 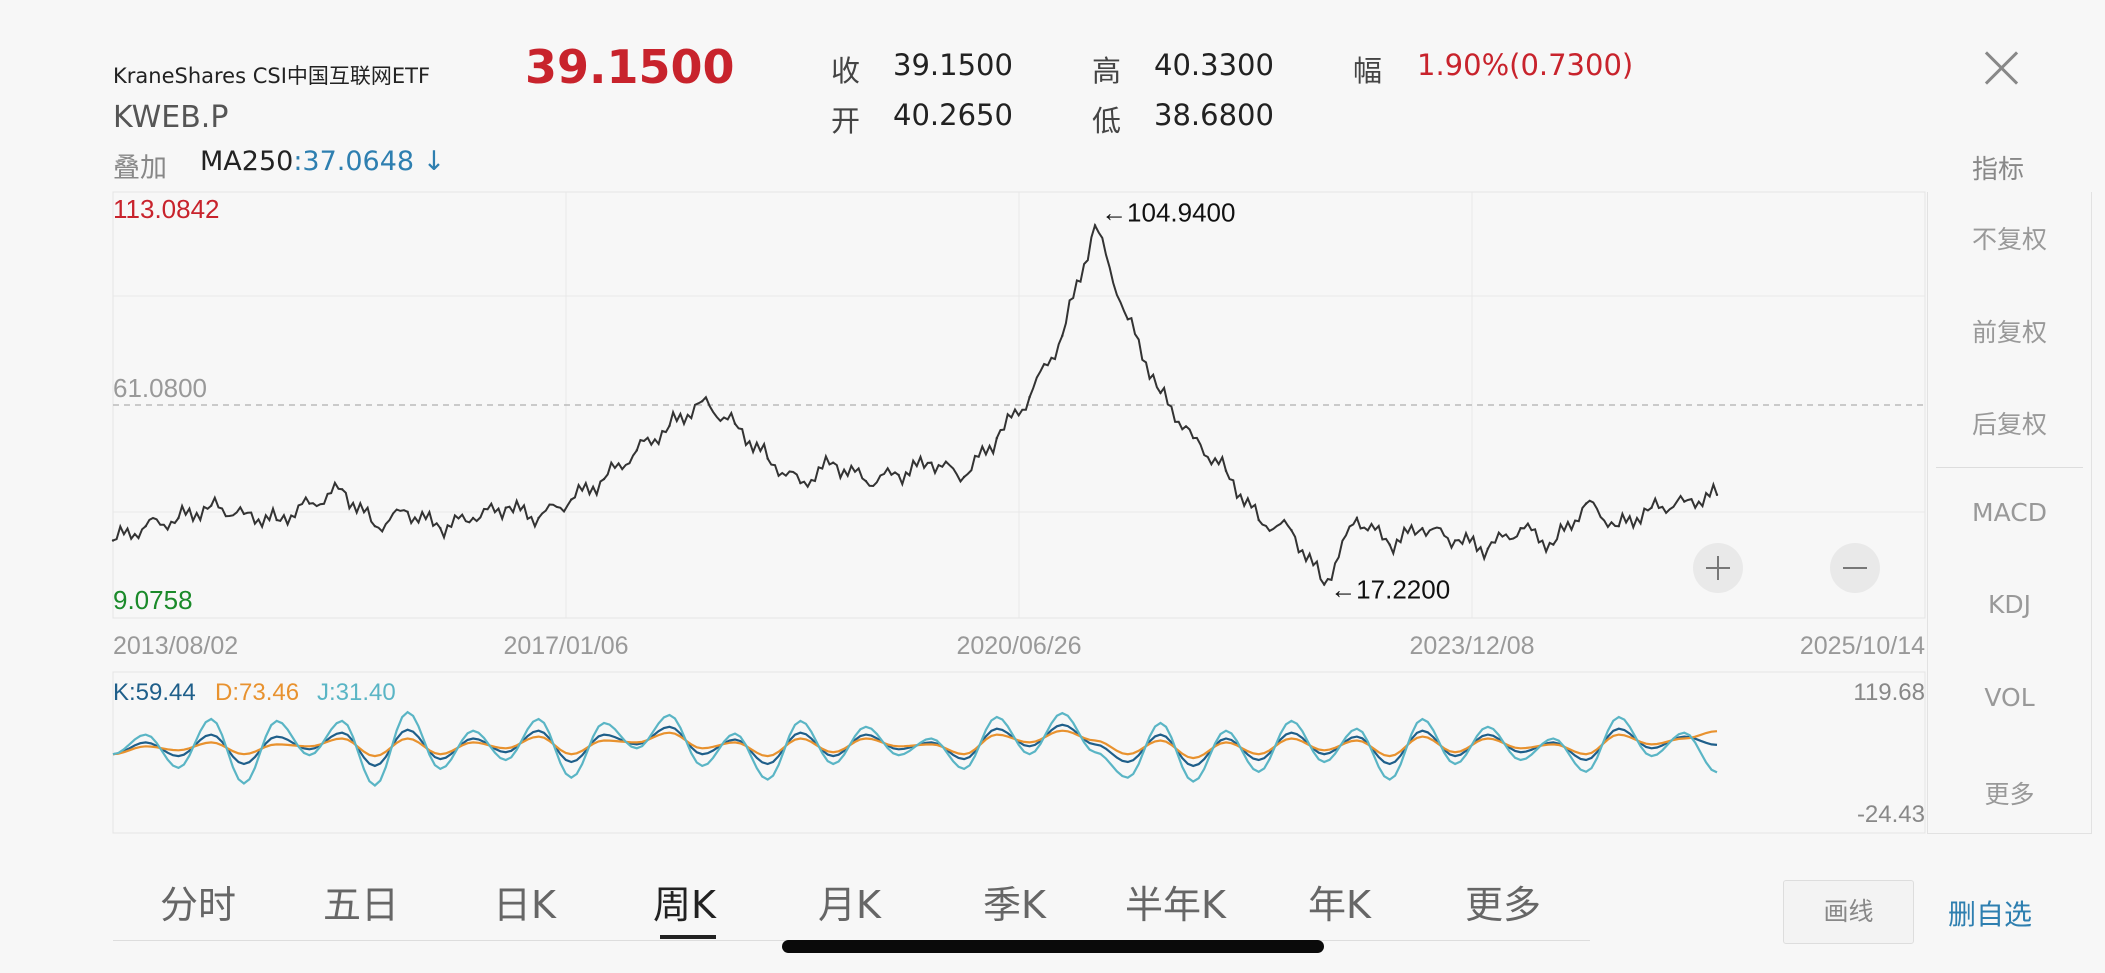 What do you see at coordinates (2009, 424) in the screenshot?
I see `side-item-backward-adjust: 后复权` at bounding box center [2009, 424].